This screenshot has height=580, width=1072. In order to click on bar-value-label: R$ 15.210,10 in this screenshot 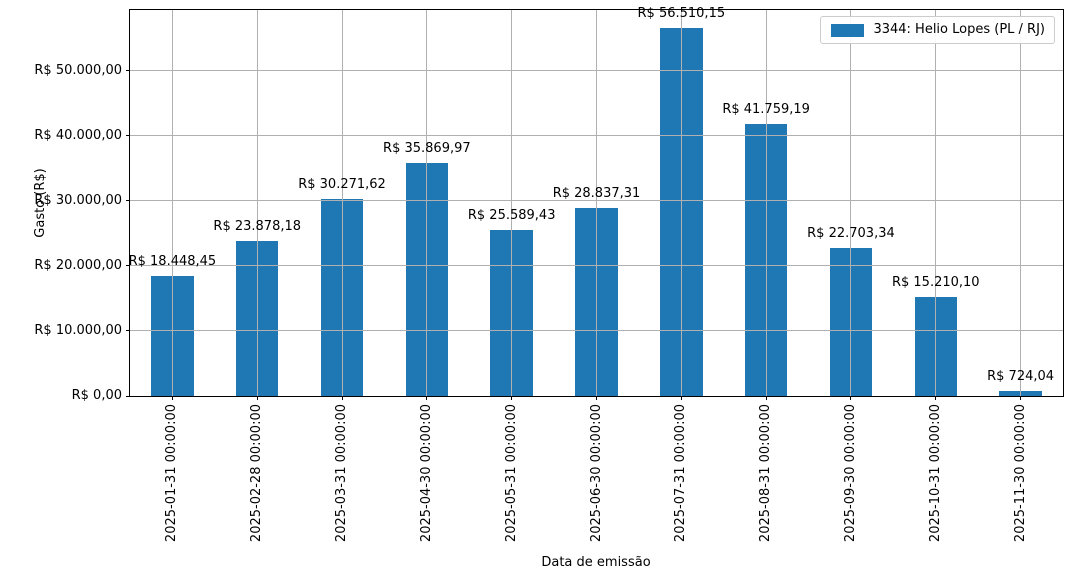, I will do `click(935, 283)`.